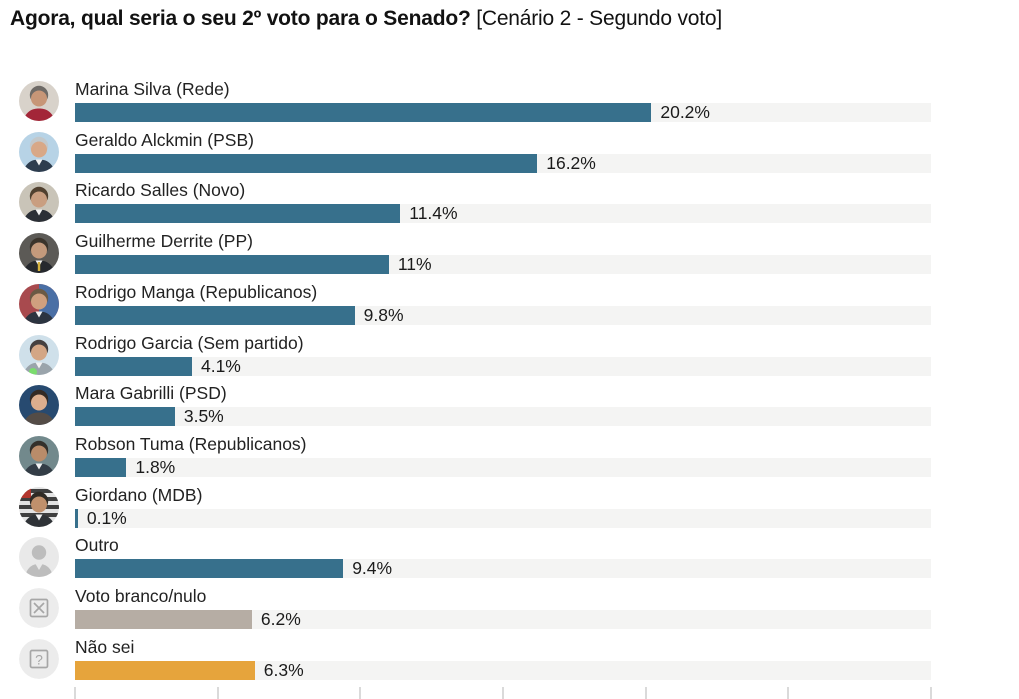 The width and height of the screenshot is (1019, 699). I want to click on bar-giordano, so click(76, 518).